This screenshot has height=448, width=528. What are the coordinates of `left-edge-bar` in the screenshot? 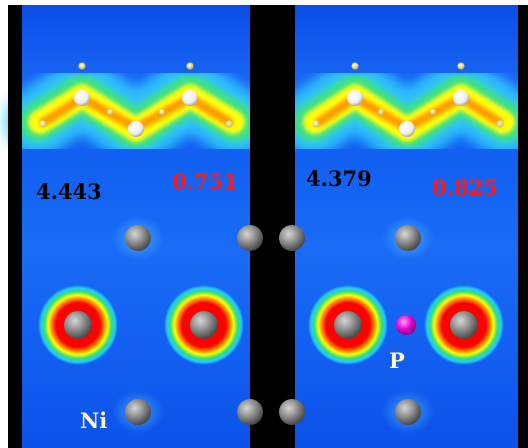 It's located at (15, 226).